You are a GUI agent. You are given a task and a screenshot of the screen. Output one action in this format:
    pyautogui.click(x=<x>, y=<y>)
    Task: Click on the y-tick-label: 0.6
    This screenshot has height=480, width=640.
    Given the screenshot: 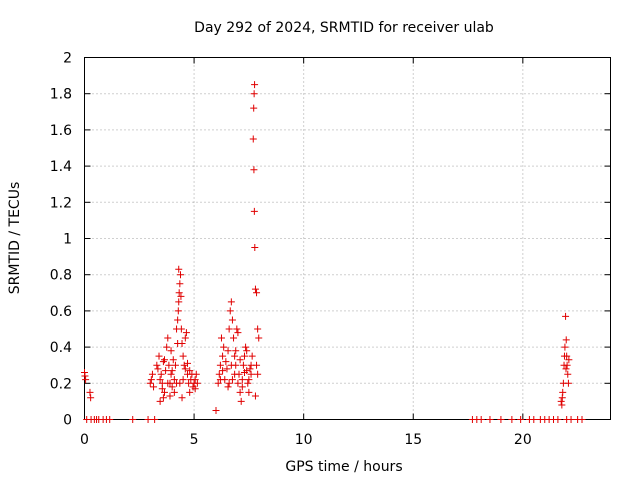 What is the action you would take?
    pyautogui.click(x=61, y=312)
    